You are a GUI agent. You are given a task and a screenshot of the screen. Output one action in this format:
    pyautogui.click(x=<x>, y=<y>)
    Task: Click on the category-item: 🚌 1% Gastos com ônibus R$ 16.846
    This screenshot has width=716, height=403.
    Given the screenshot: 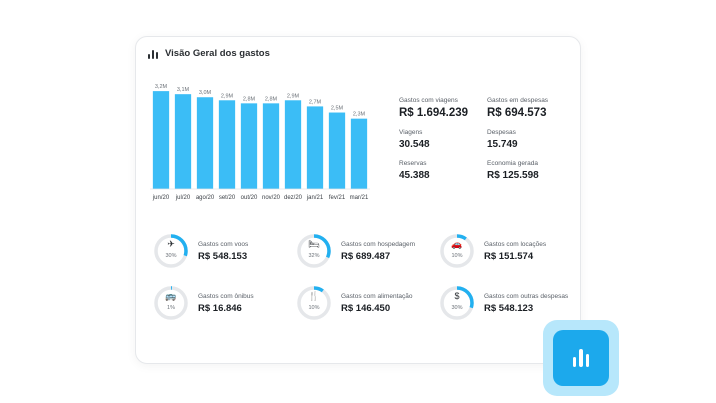 What is the action you would take?
    pyautogui.click(x=203, y=303)
    